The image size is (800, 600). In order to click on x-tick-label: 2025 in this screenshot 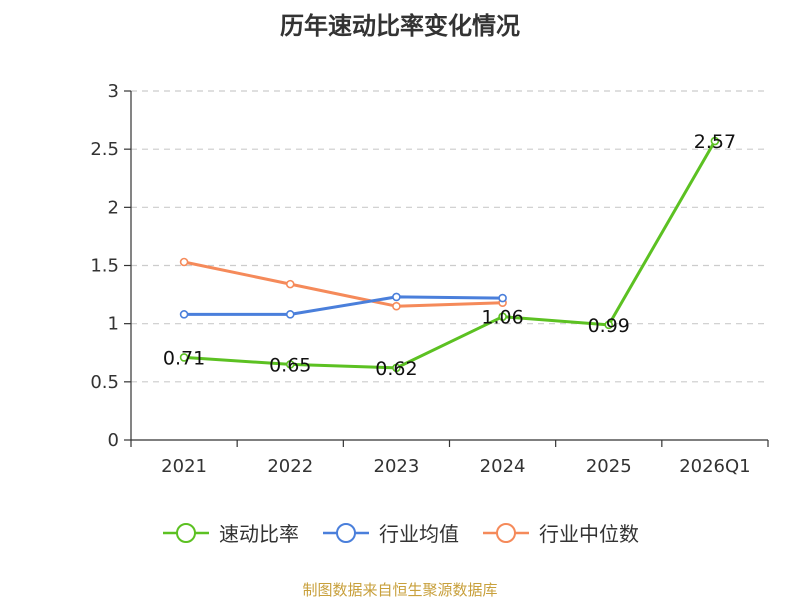, I will do `click(609, 466)`.